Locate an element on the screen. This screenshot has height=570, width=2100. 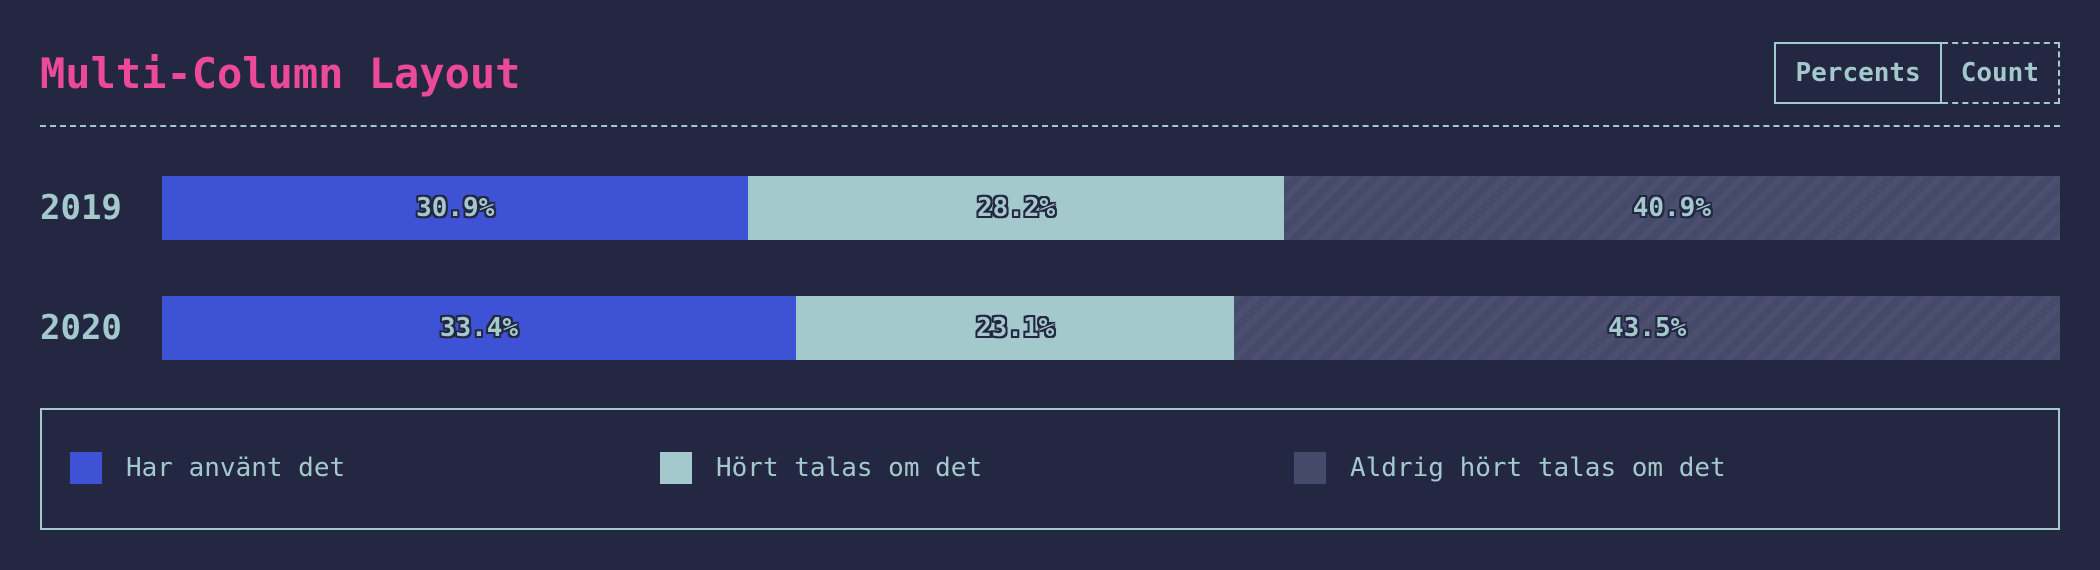
page-title: Multi-Column Layout is located at coordinates (280, 73).